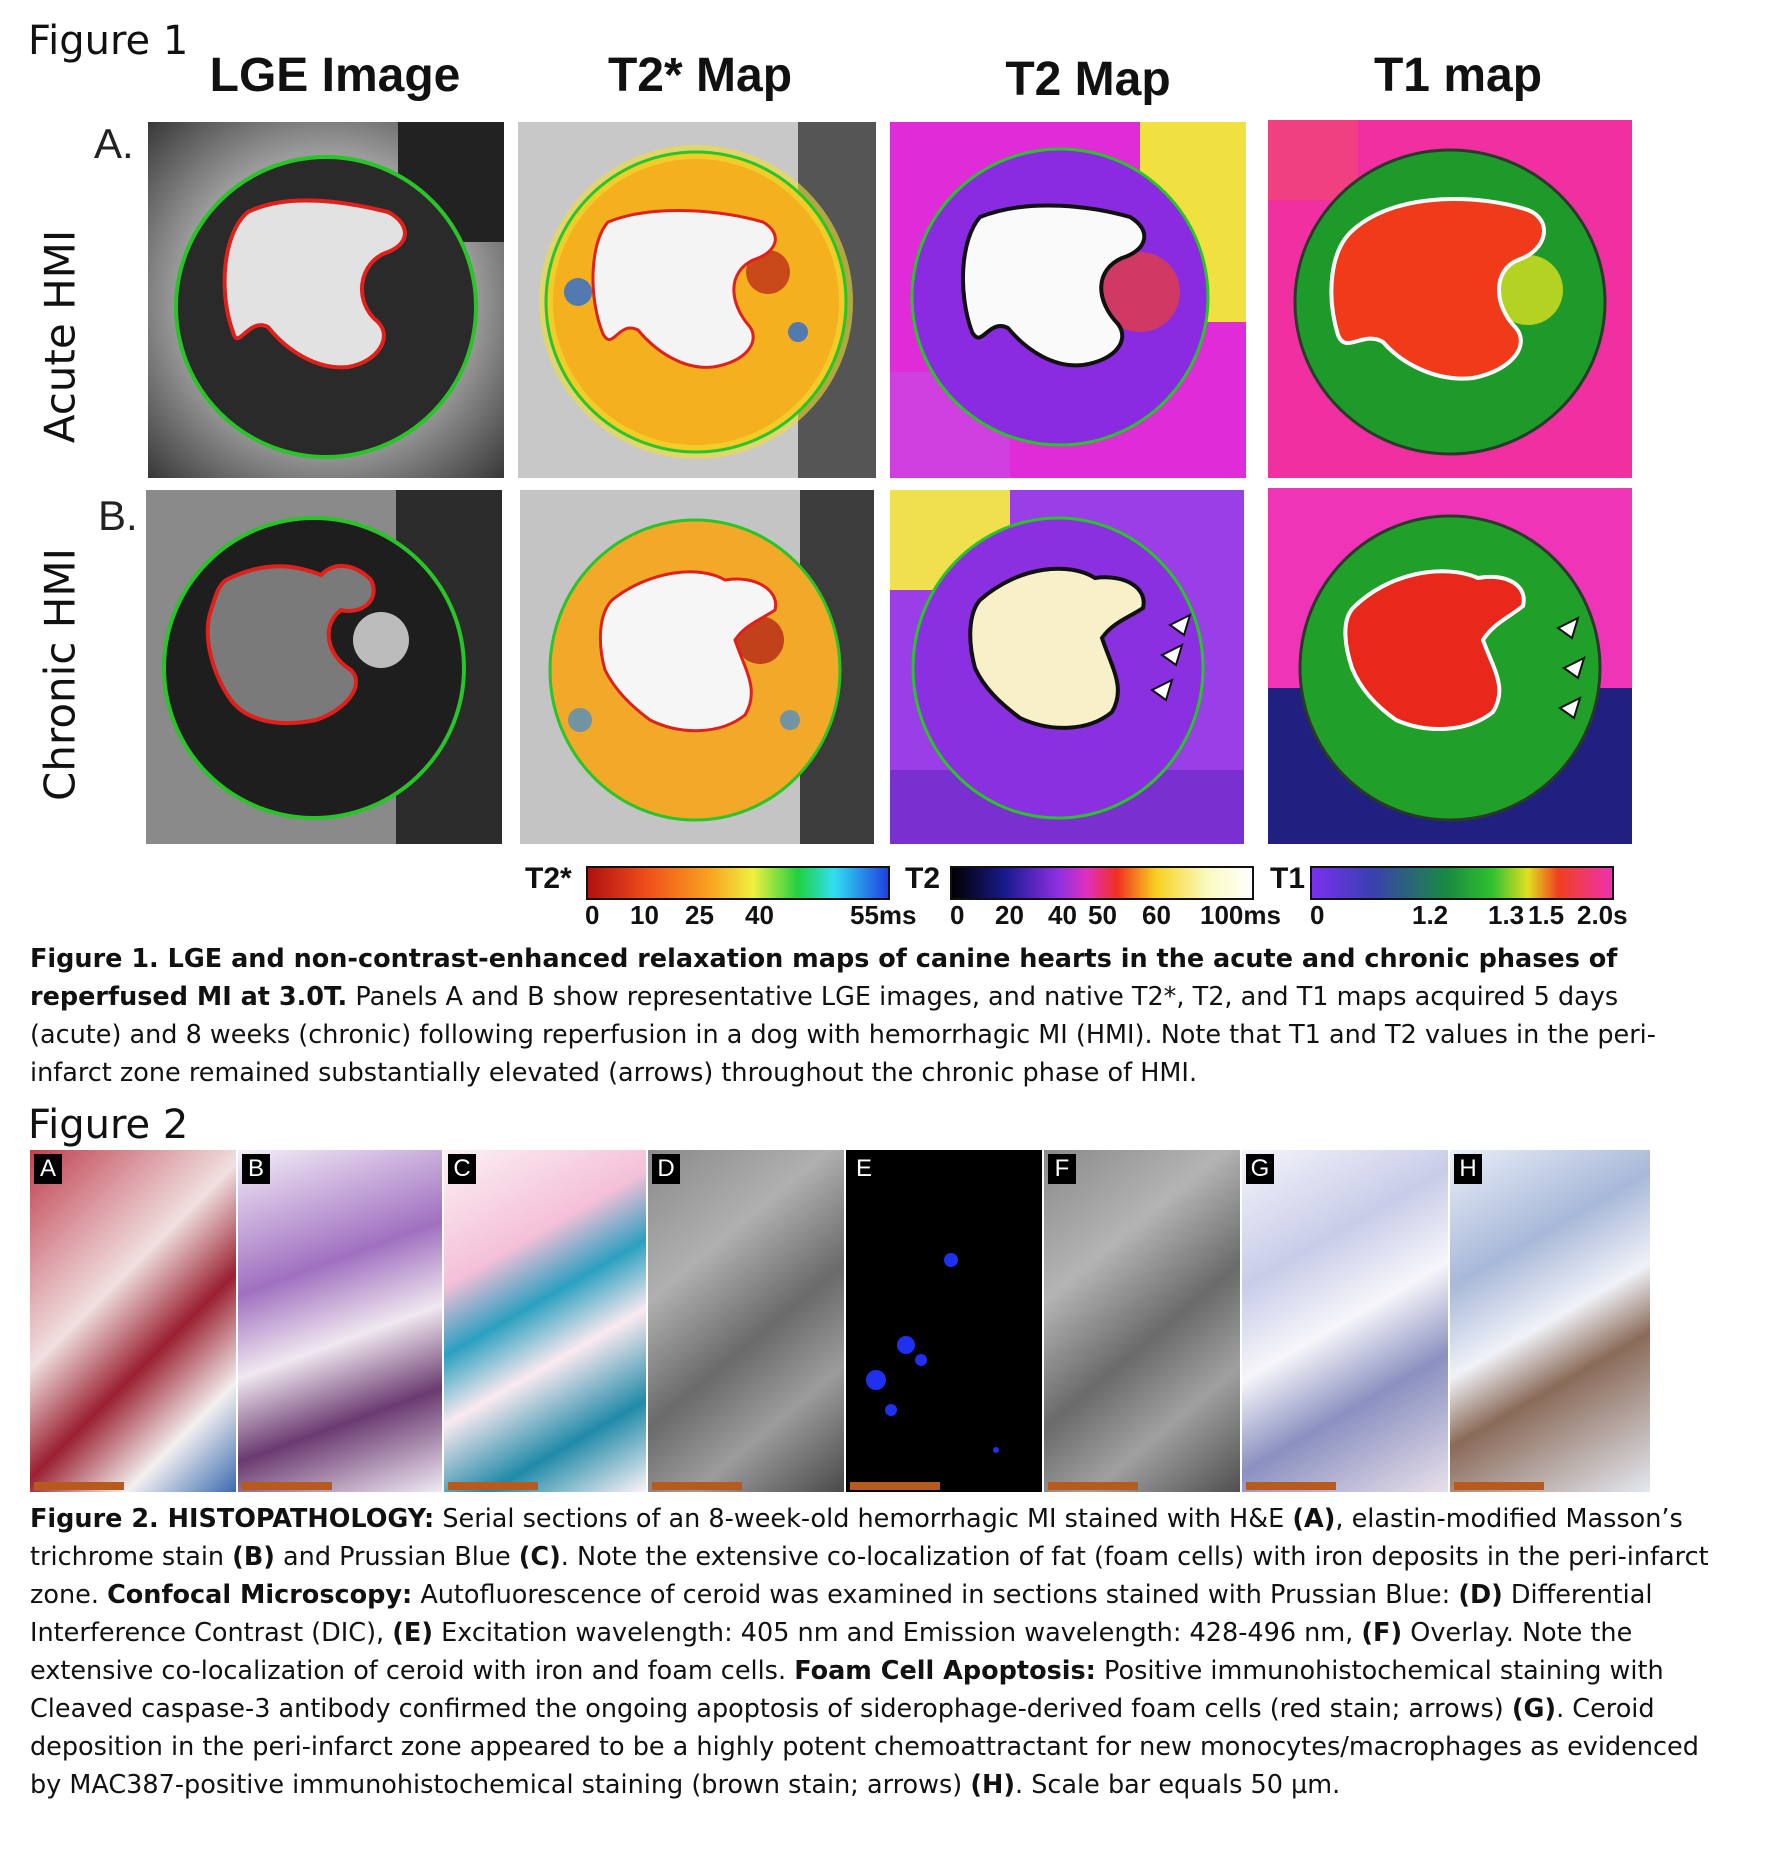 This screenshot has height=1861, width=1775. What do you see at coordinates (945, 1671) in the screenshot?
I see `caption-apoptosis-title: Foam Cell Apoptosis:` at bounding box center [945, 1671].